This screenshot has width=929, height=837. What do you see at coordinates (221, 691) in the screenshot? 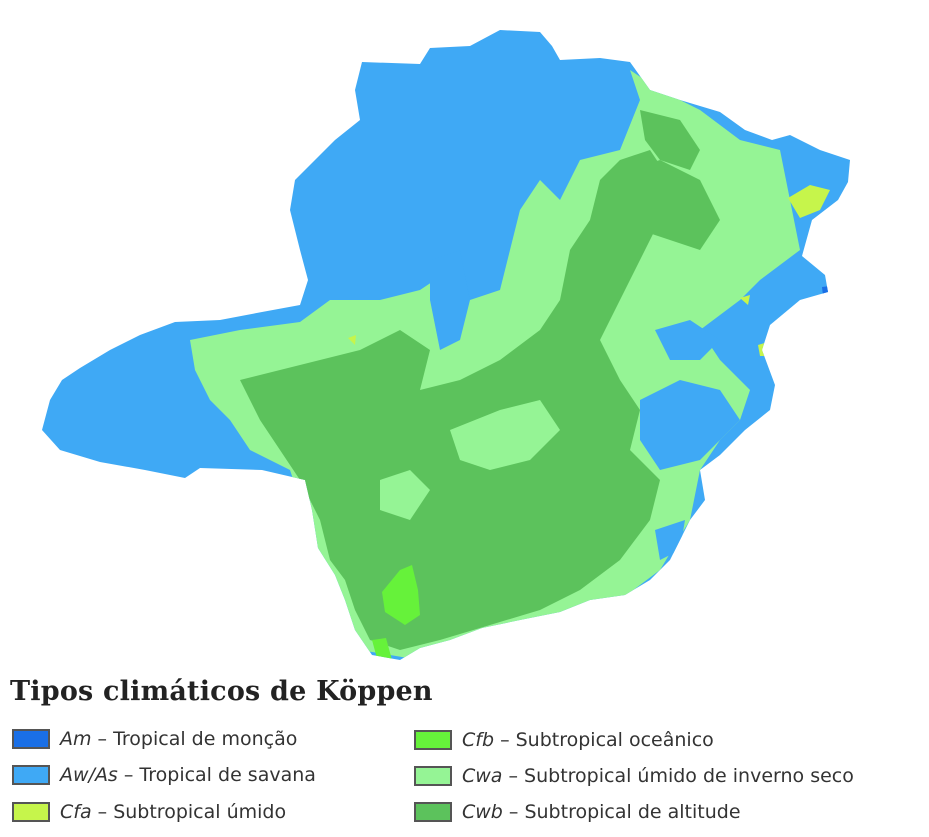
I see `legend-title: Tipos climáticos de Köppen` at bounding box center [221, 691].